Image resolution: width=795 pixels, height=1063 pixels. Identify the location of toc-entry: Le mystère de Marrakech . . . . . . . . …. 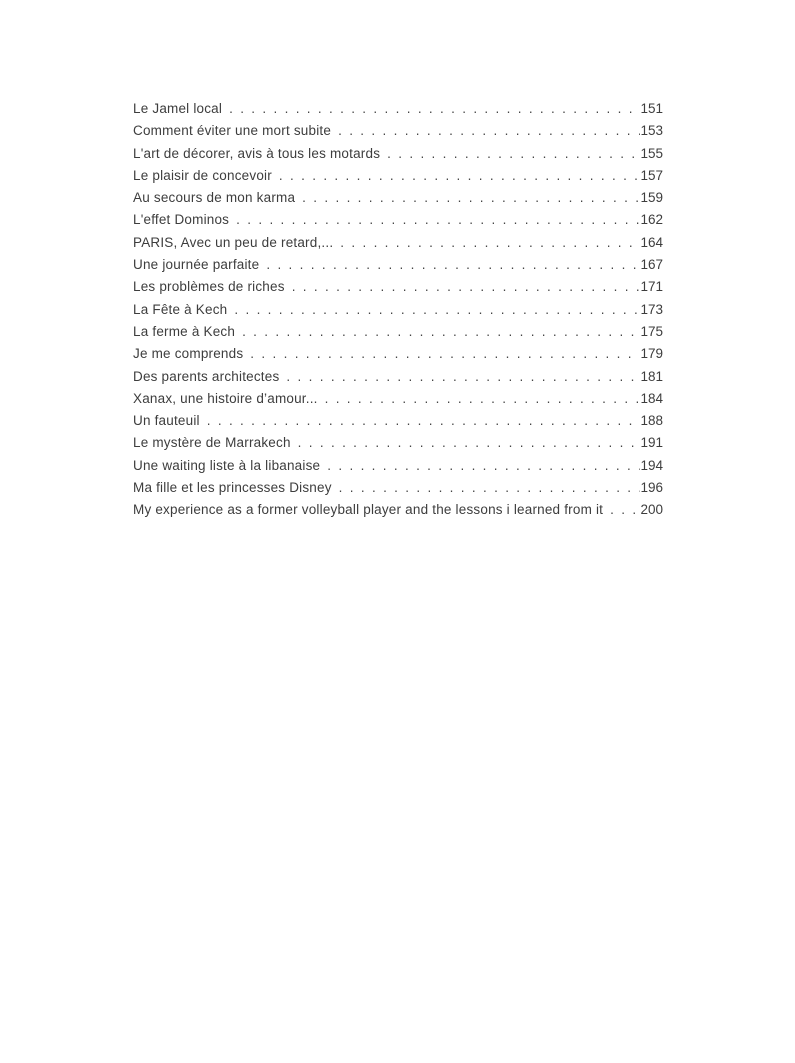
(398, 443).